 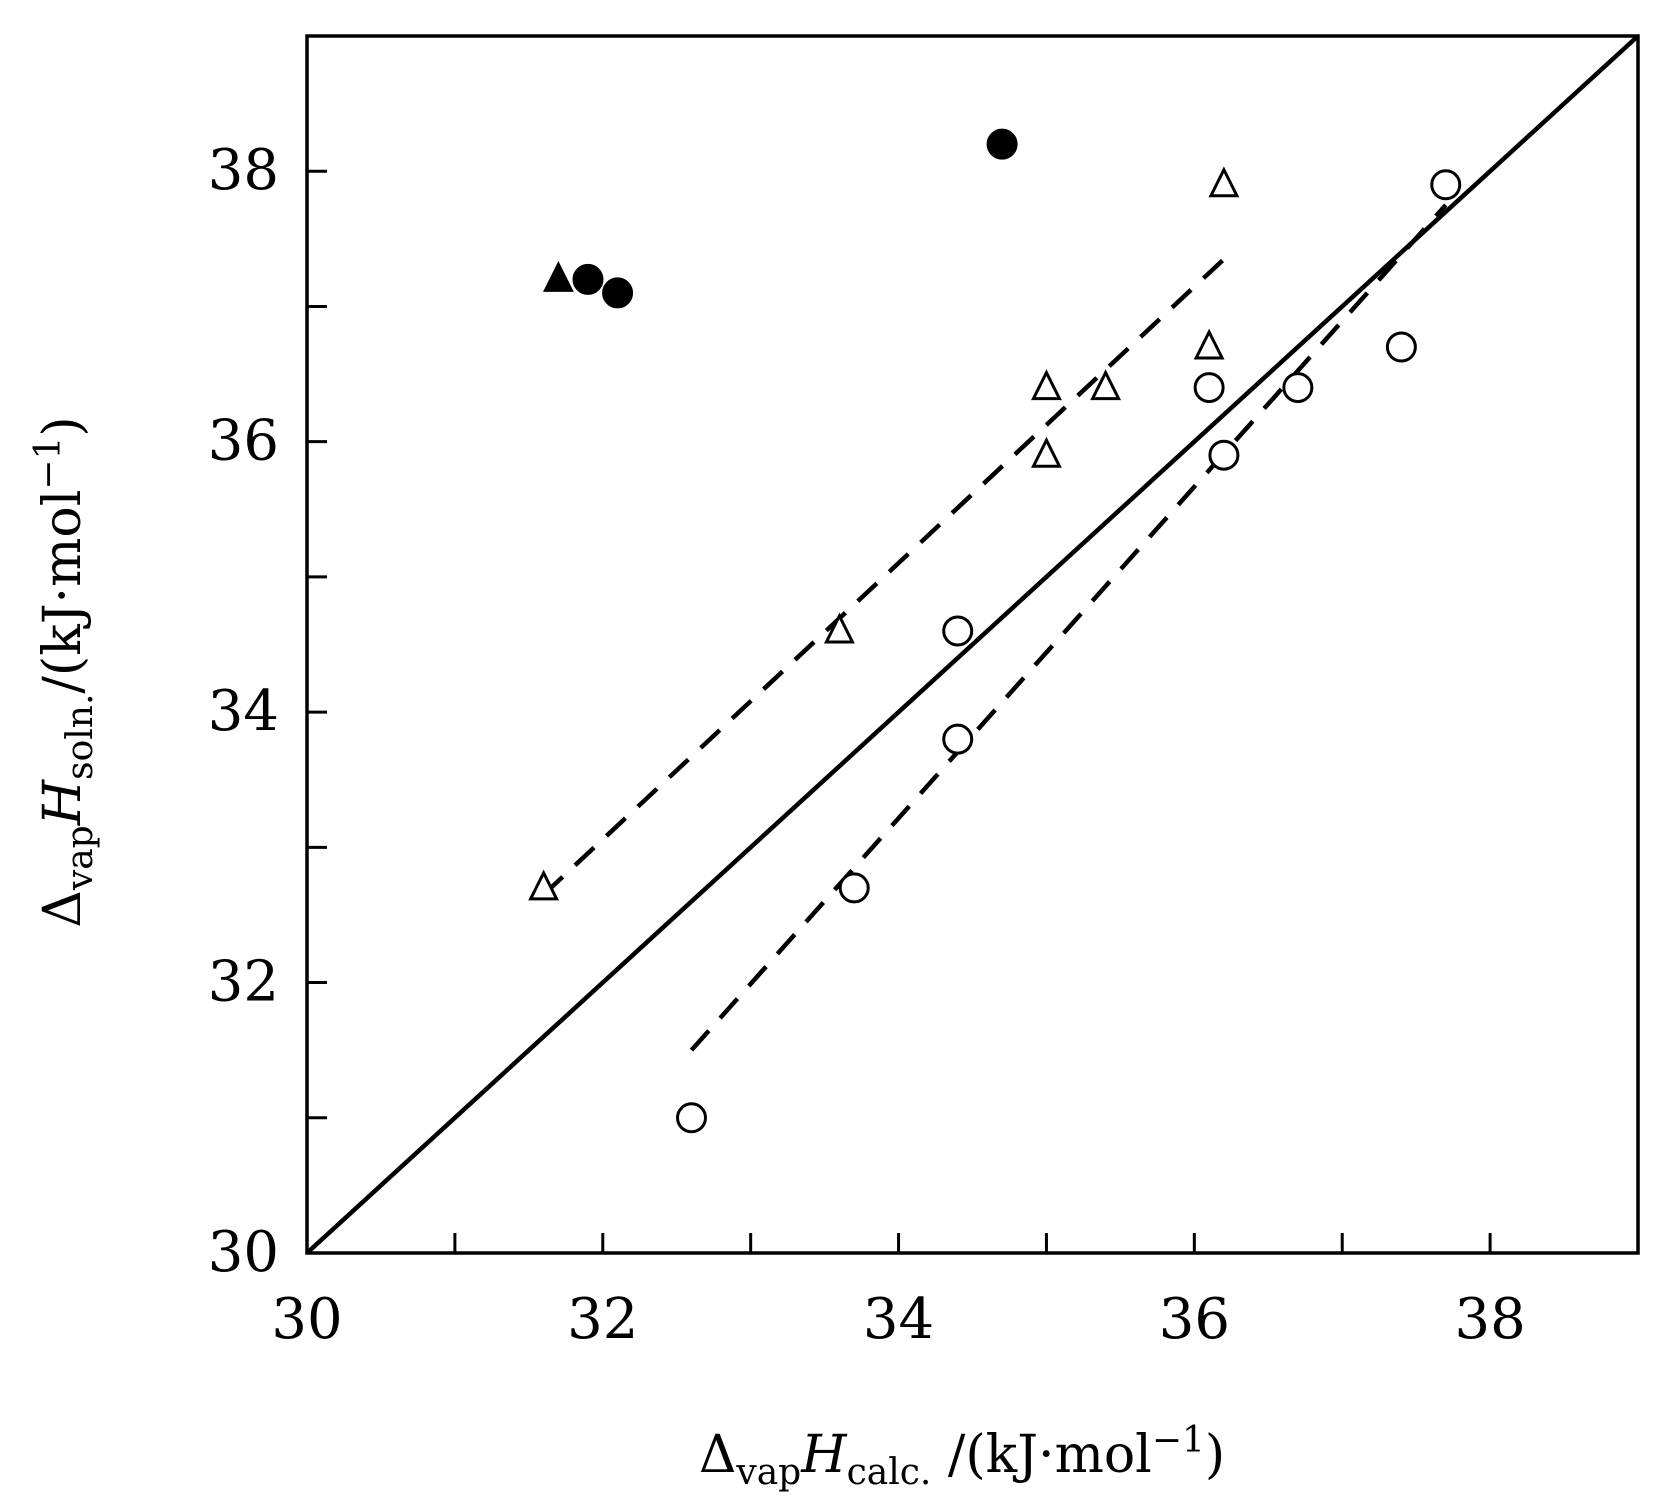 I want to click on y-tick-label: 38, so click(x=243, y=170).